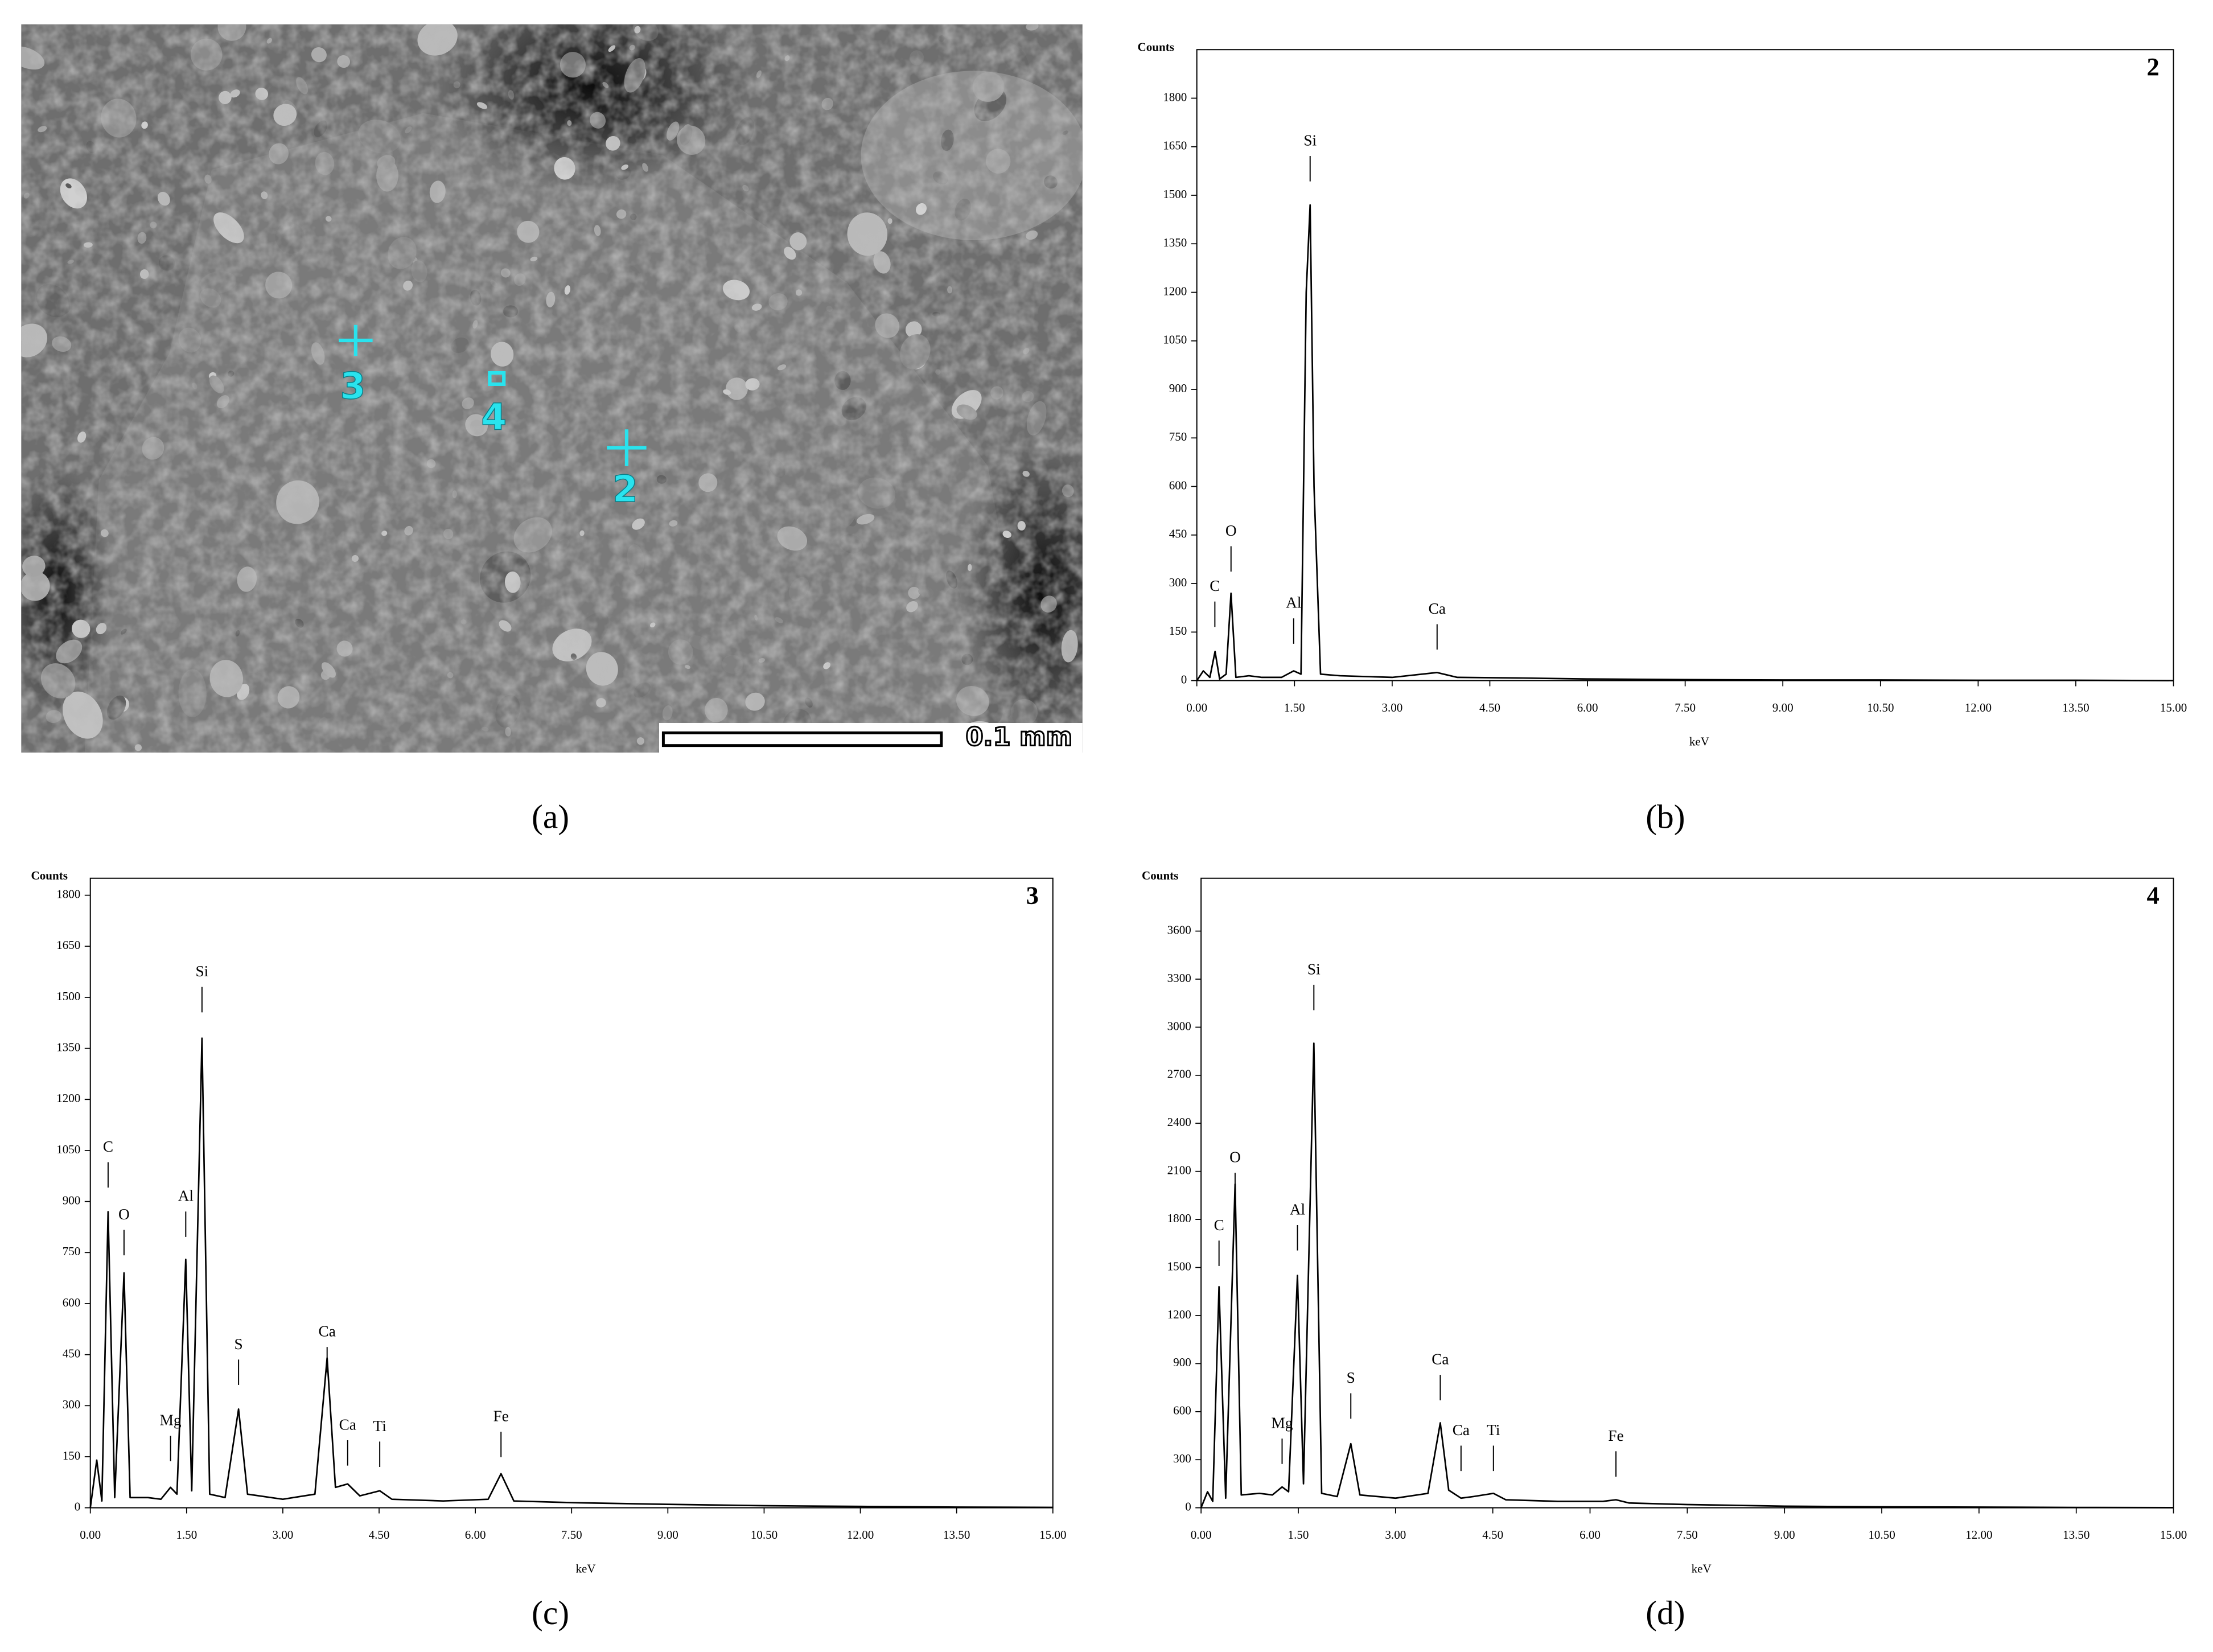 This screenshot has height=1652, width=2213. What do you see at coordinates (550, 1613) in the screenshot?
I see `caption: (c)` at bounding box center [550, 1613].